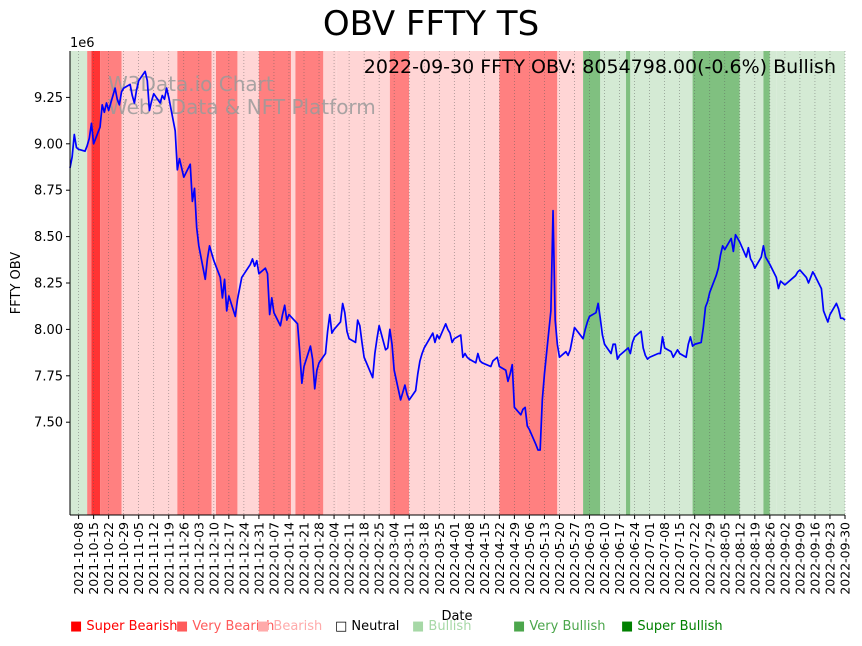 The image size is (862, 646). I want to click on legend-label: Super Bearish, so click(132, 626).